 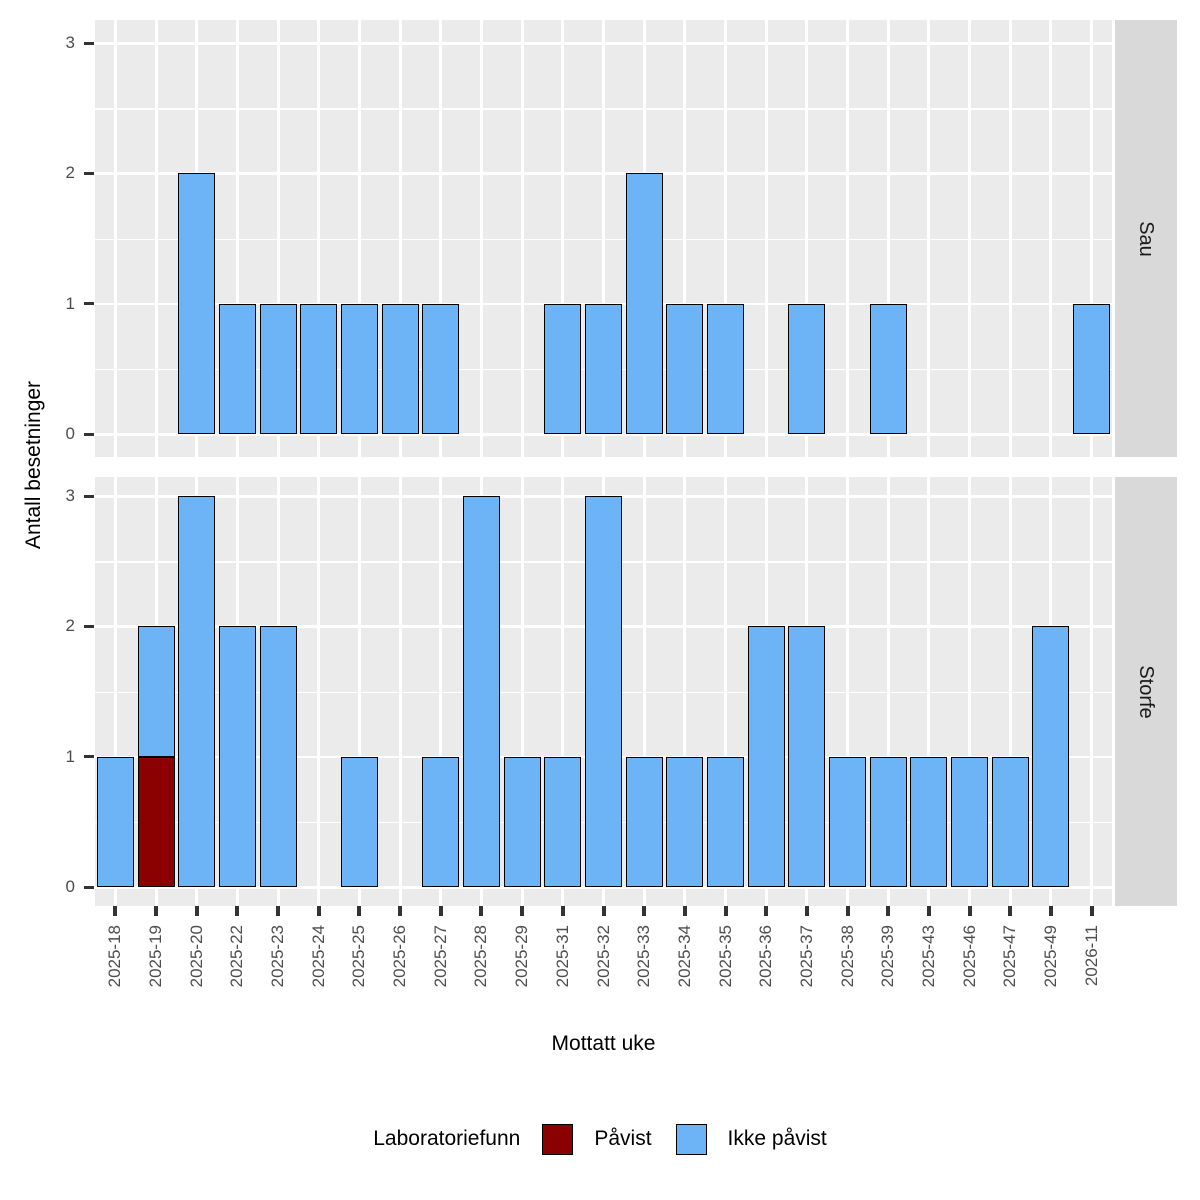 What do you see at coordinates (237, 756) in the screenshot?
I see `bar-storfe-2025-22-ikke-paavist` at bounding box center [237, 756].